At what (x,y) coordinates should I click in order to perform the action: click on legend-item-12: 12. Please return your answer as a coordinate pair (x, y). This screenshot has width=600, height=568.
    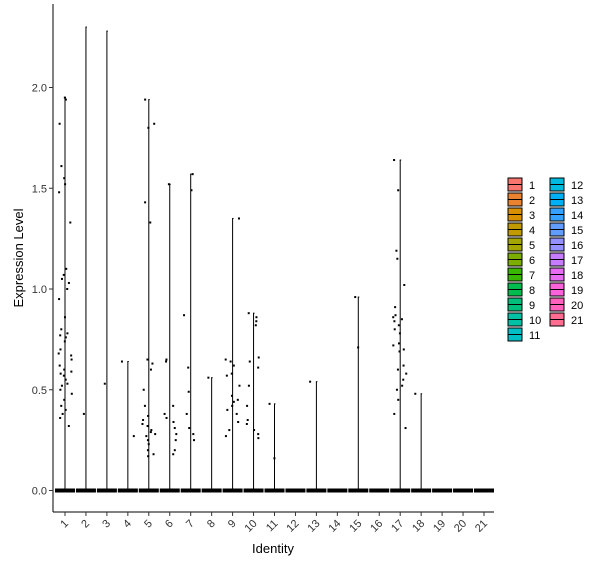
    Looking at the image, I should click on (566, 184).